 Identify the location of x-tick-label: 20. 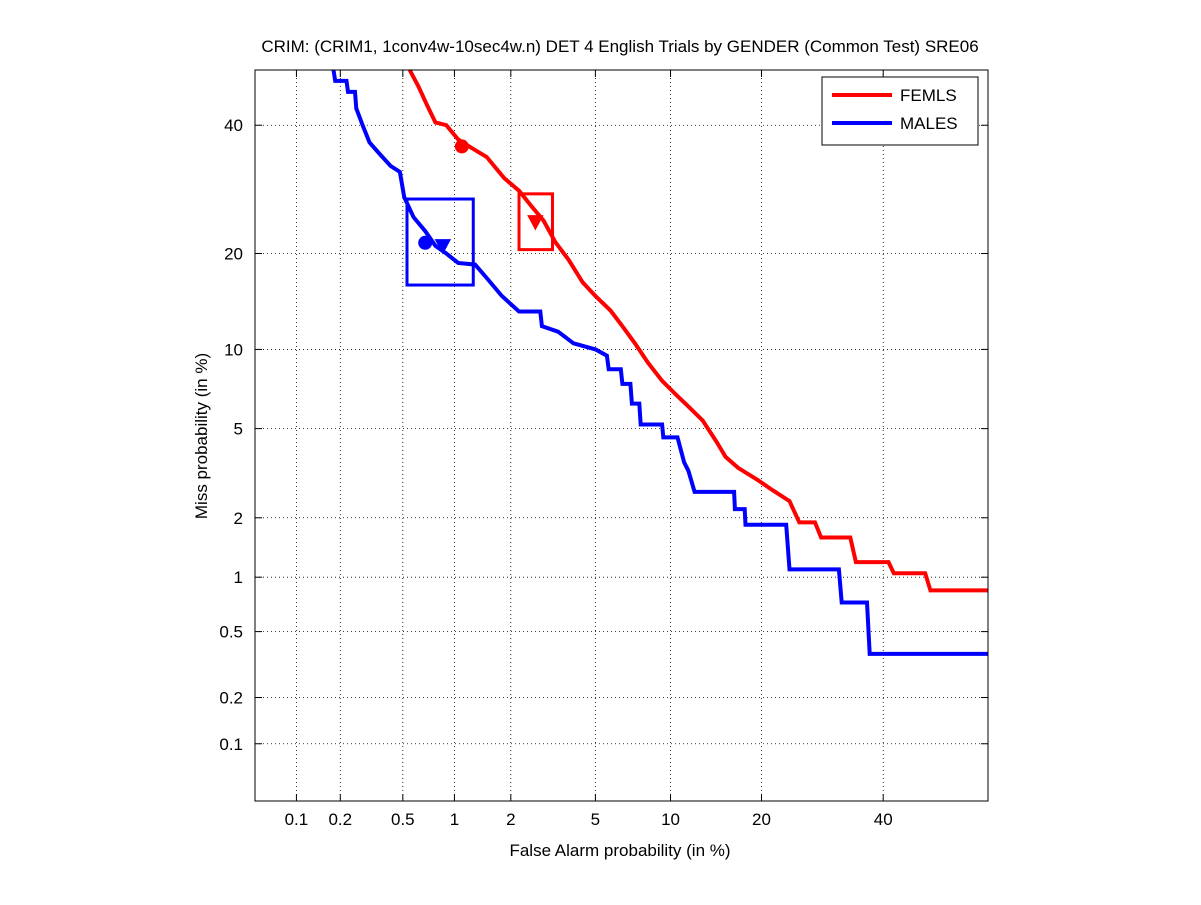
(761, 819).